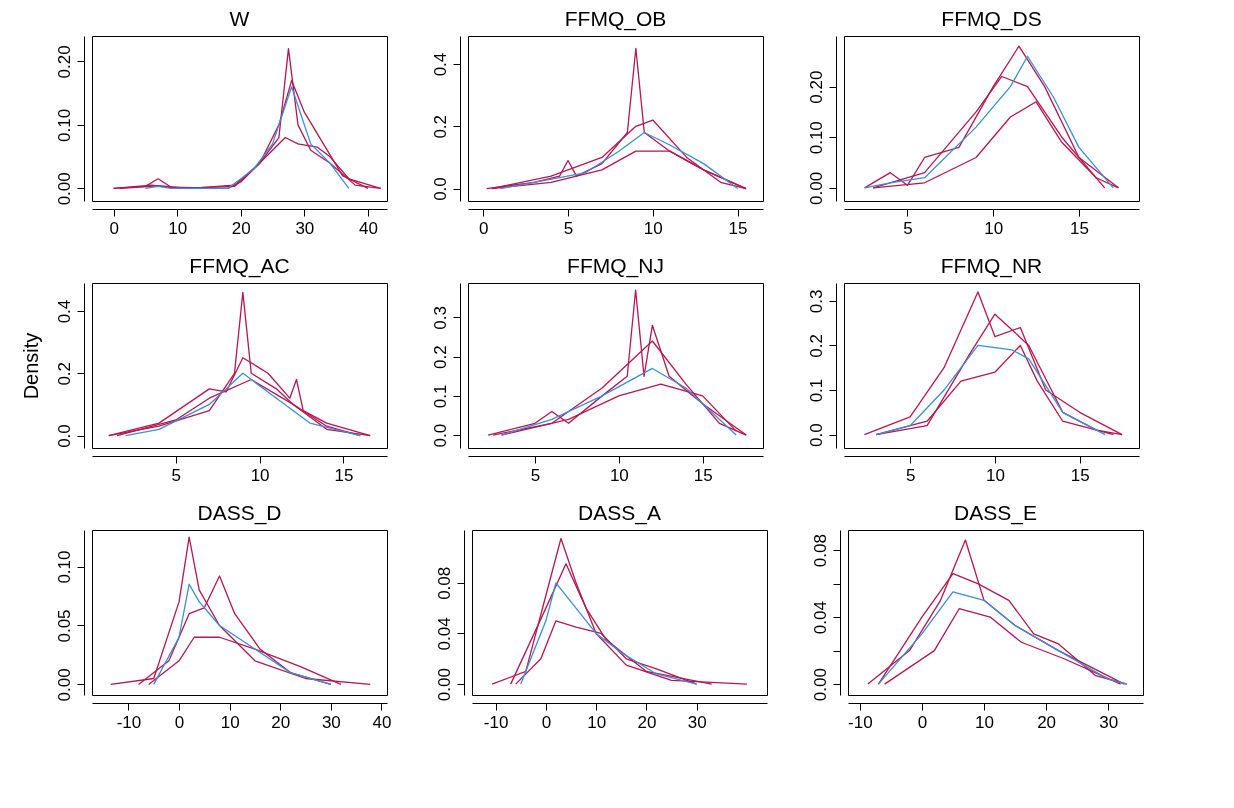 This screenshot has height=808, width=1234. Describe the element at coordinates (991, 19) in the screenshot. I see `chart-title: FFMQ_DS` at that location.